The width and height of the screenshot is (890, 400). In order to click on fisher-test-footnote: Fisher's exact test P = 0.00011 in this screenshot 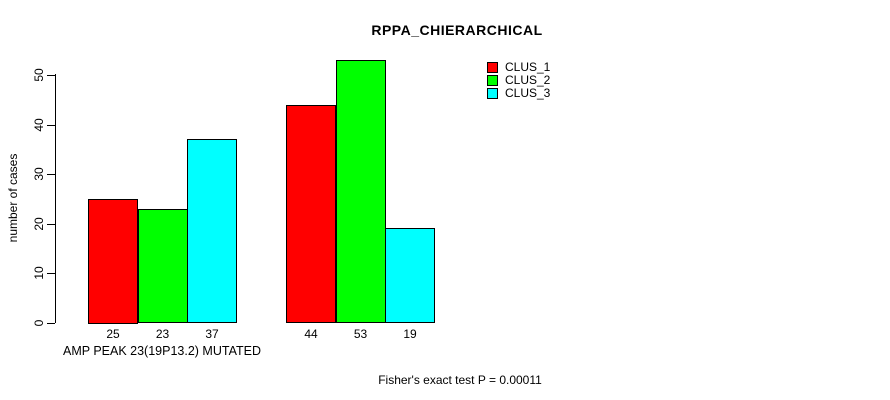, I will do `click(460, 380)`.